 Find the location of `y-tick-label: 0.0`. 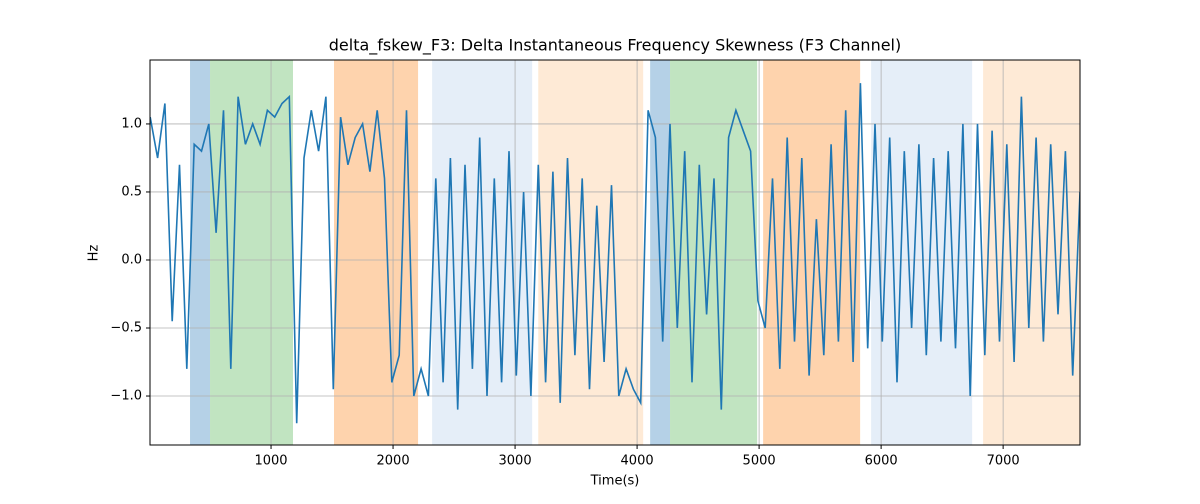

y-tick-label: 0.0 is located at coordinates (131, 259).